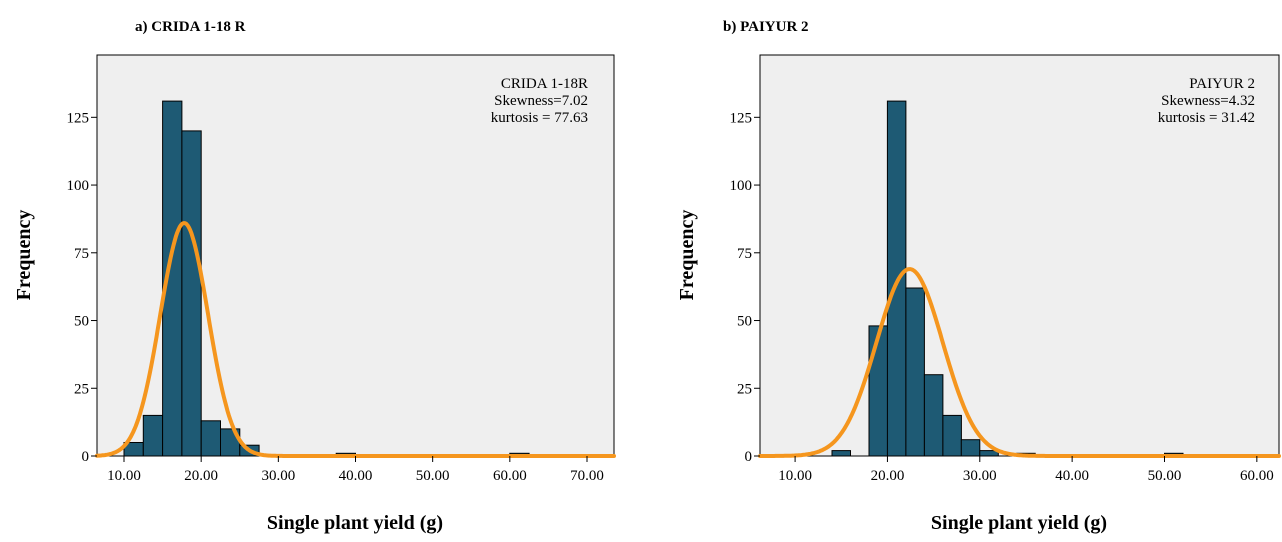 The image size is (1282, 542). I want to click on annotation-line-1: CRIDA 1-18R, so click(544, 84).